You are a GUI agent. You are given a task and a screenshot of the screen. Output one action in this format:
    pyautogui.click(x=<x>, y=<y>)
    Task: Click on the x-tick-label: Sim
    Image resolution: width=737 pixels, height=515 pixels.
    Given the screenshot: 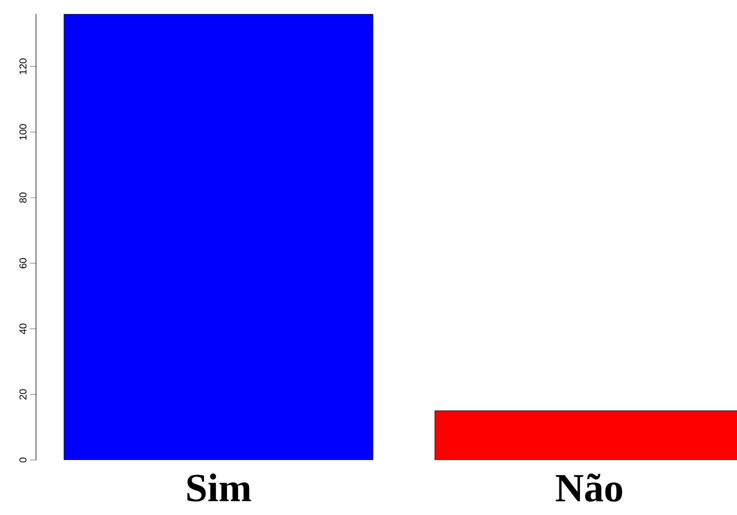 What is the action you would take?
    pyautogui.click(x=219, y=488)
    